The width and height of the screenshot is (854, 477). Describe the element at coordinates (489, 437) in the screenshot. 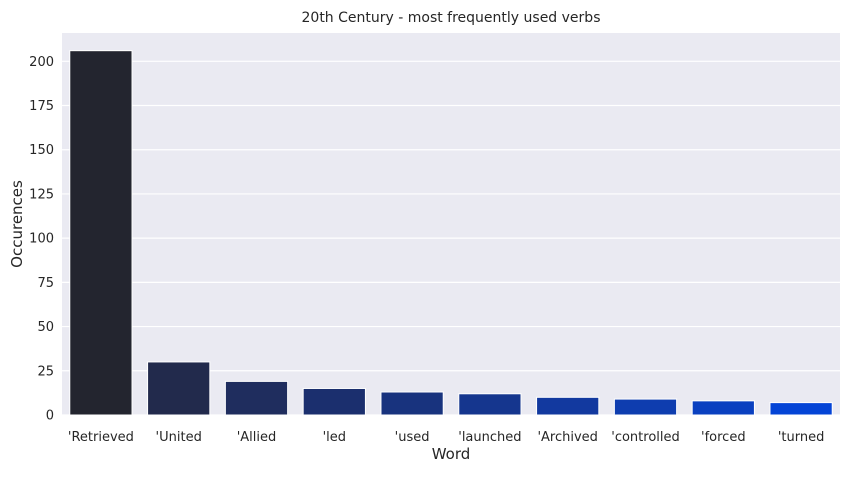

I see `x-tick-label: 'launched` at that location.